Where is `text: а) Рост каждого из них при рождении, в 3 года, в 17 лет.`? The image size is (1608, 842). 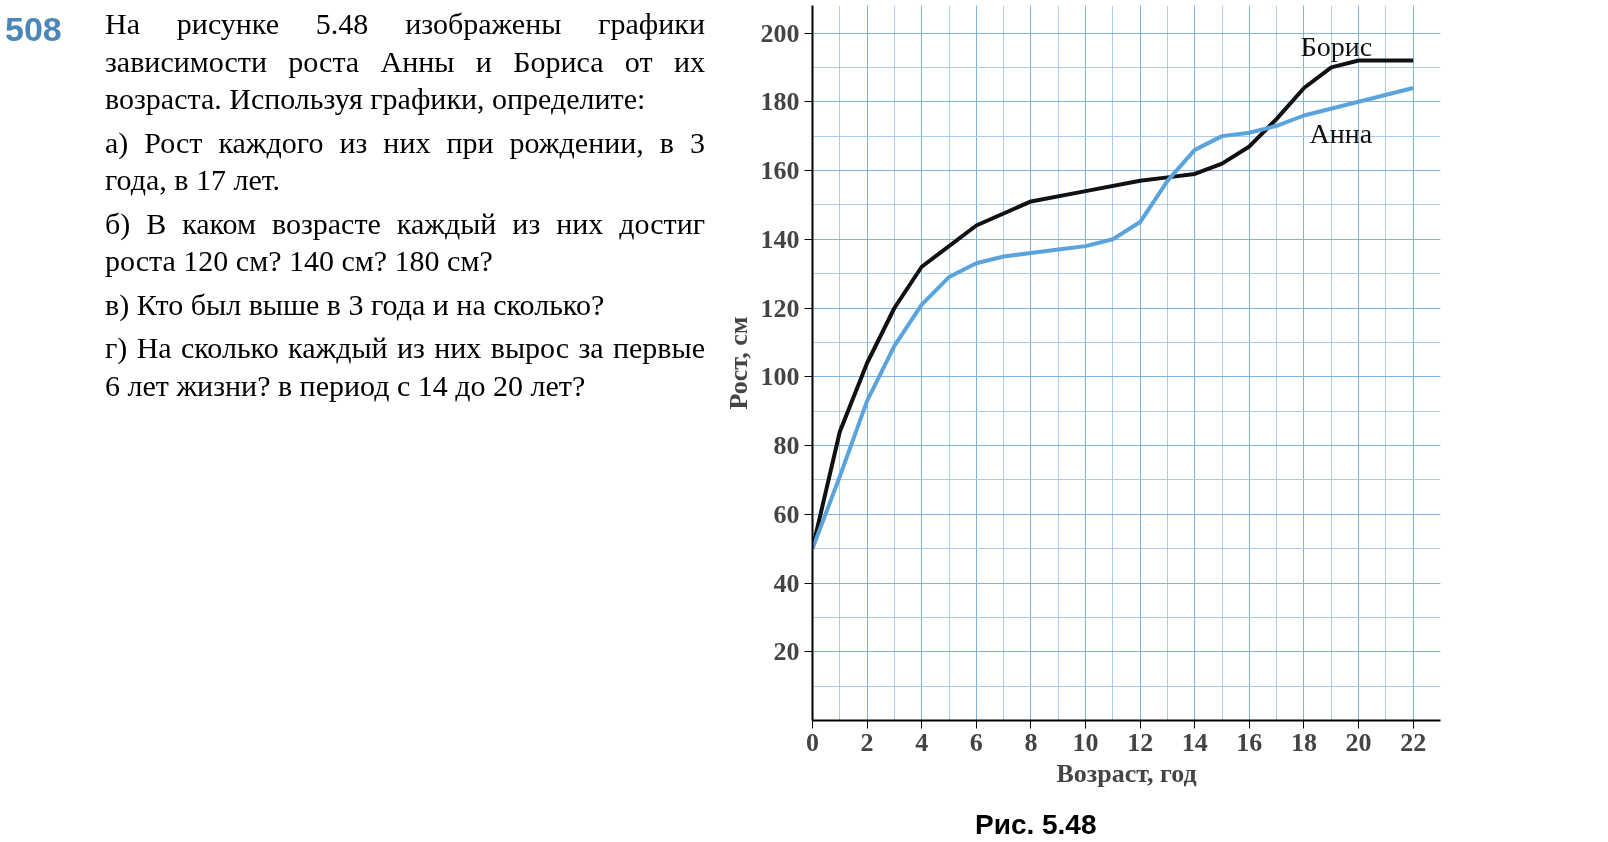 text: а) Рост каждого из них при рождении, в 3 года, в 17 лет. is located at coordinates (405, 161).